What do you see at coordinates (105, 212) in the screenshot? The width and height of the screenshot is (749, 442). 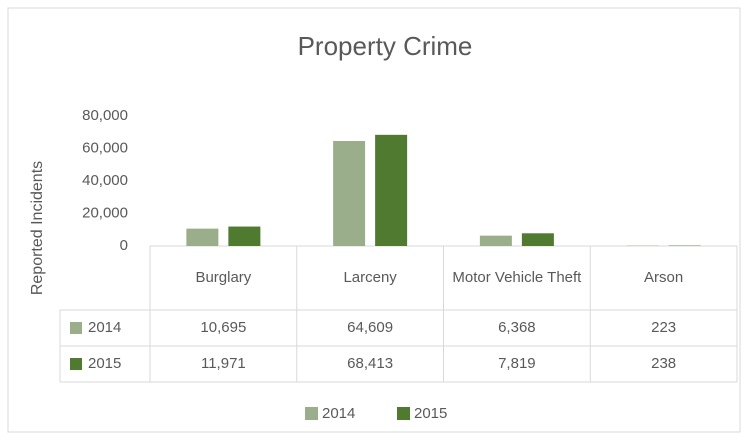 I see `y-tick-label: 20,000` at bounding box center [105, 212].